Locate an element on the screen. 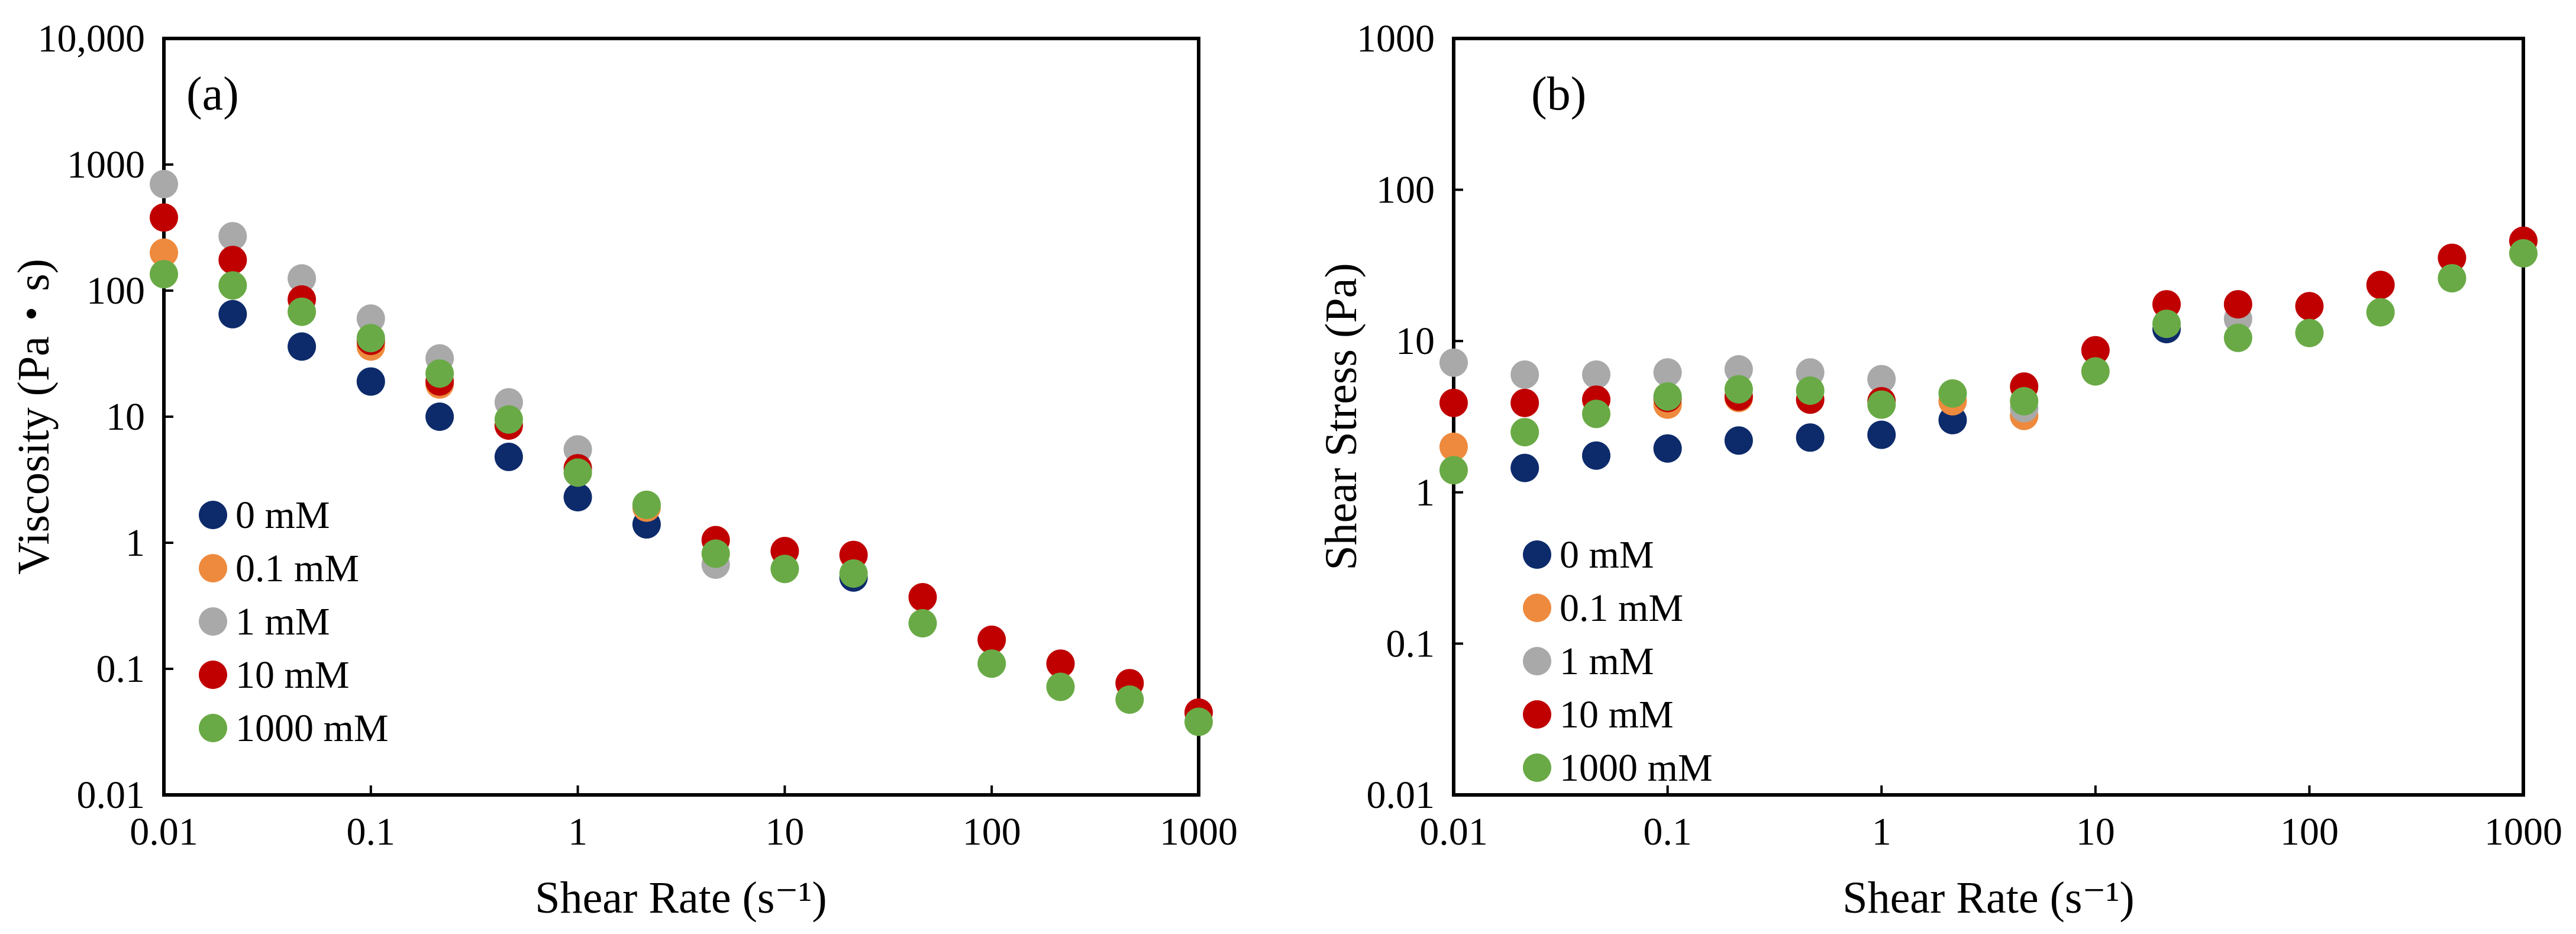  viscosity-x-tick-label: 10 is located at coordinates (784, 832).